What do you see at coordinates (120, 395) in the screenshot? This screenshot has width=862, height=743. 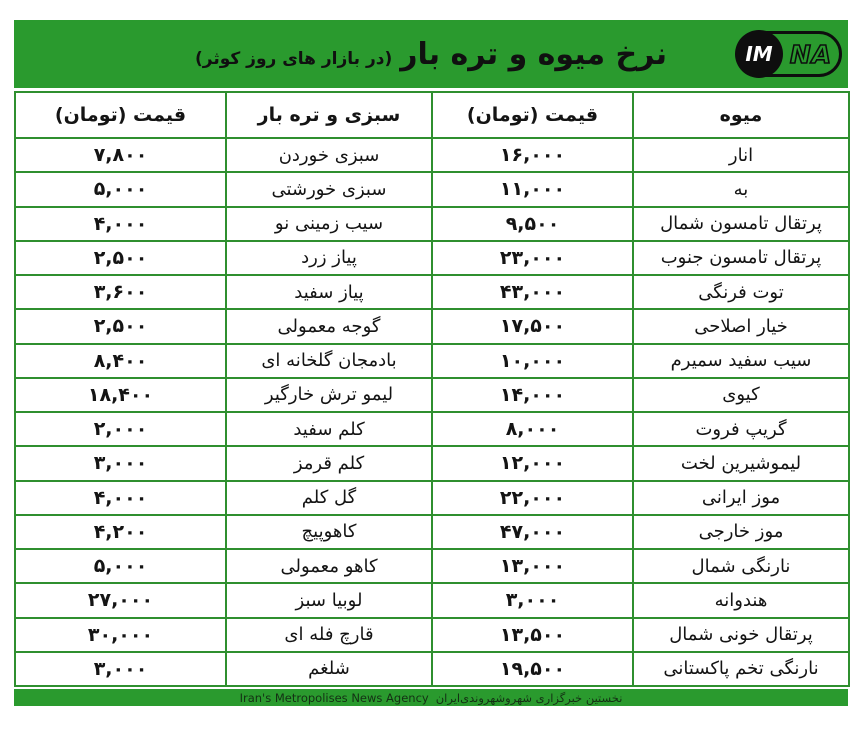 I see `veg-price-cell: ۱۸,۴۰۰` at bounding box center [120, 395].